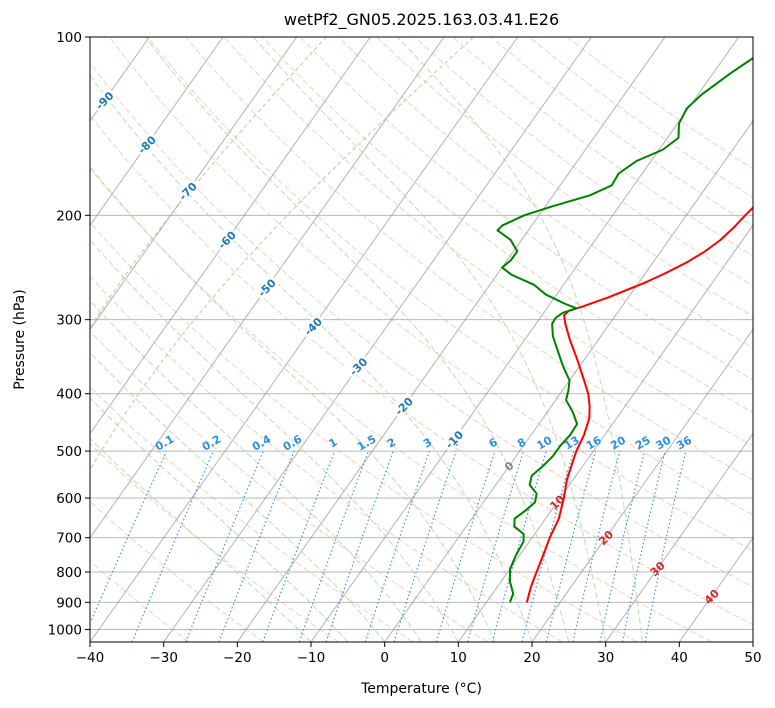 The image size is (775, 708). What do you see at coordinates (384, 658) in the screenshot?
I see `x-tick-label: 0` at bounding box center [384, 658].